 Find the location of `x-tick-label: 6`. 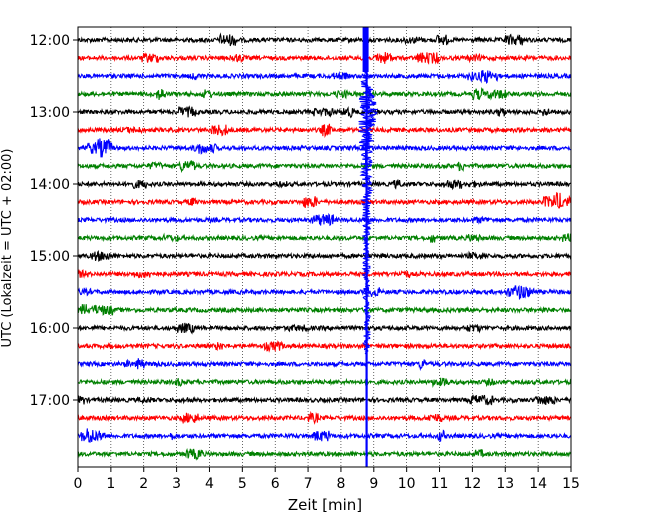

x-tick-label: 6 is located at coordinates (275, 484).